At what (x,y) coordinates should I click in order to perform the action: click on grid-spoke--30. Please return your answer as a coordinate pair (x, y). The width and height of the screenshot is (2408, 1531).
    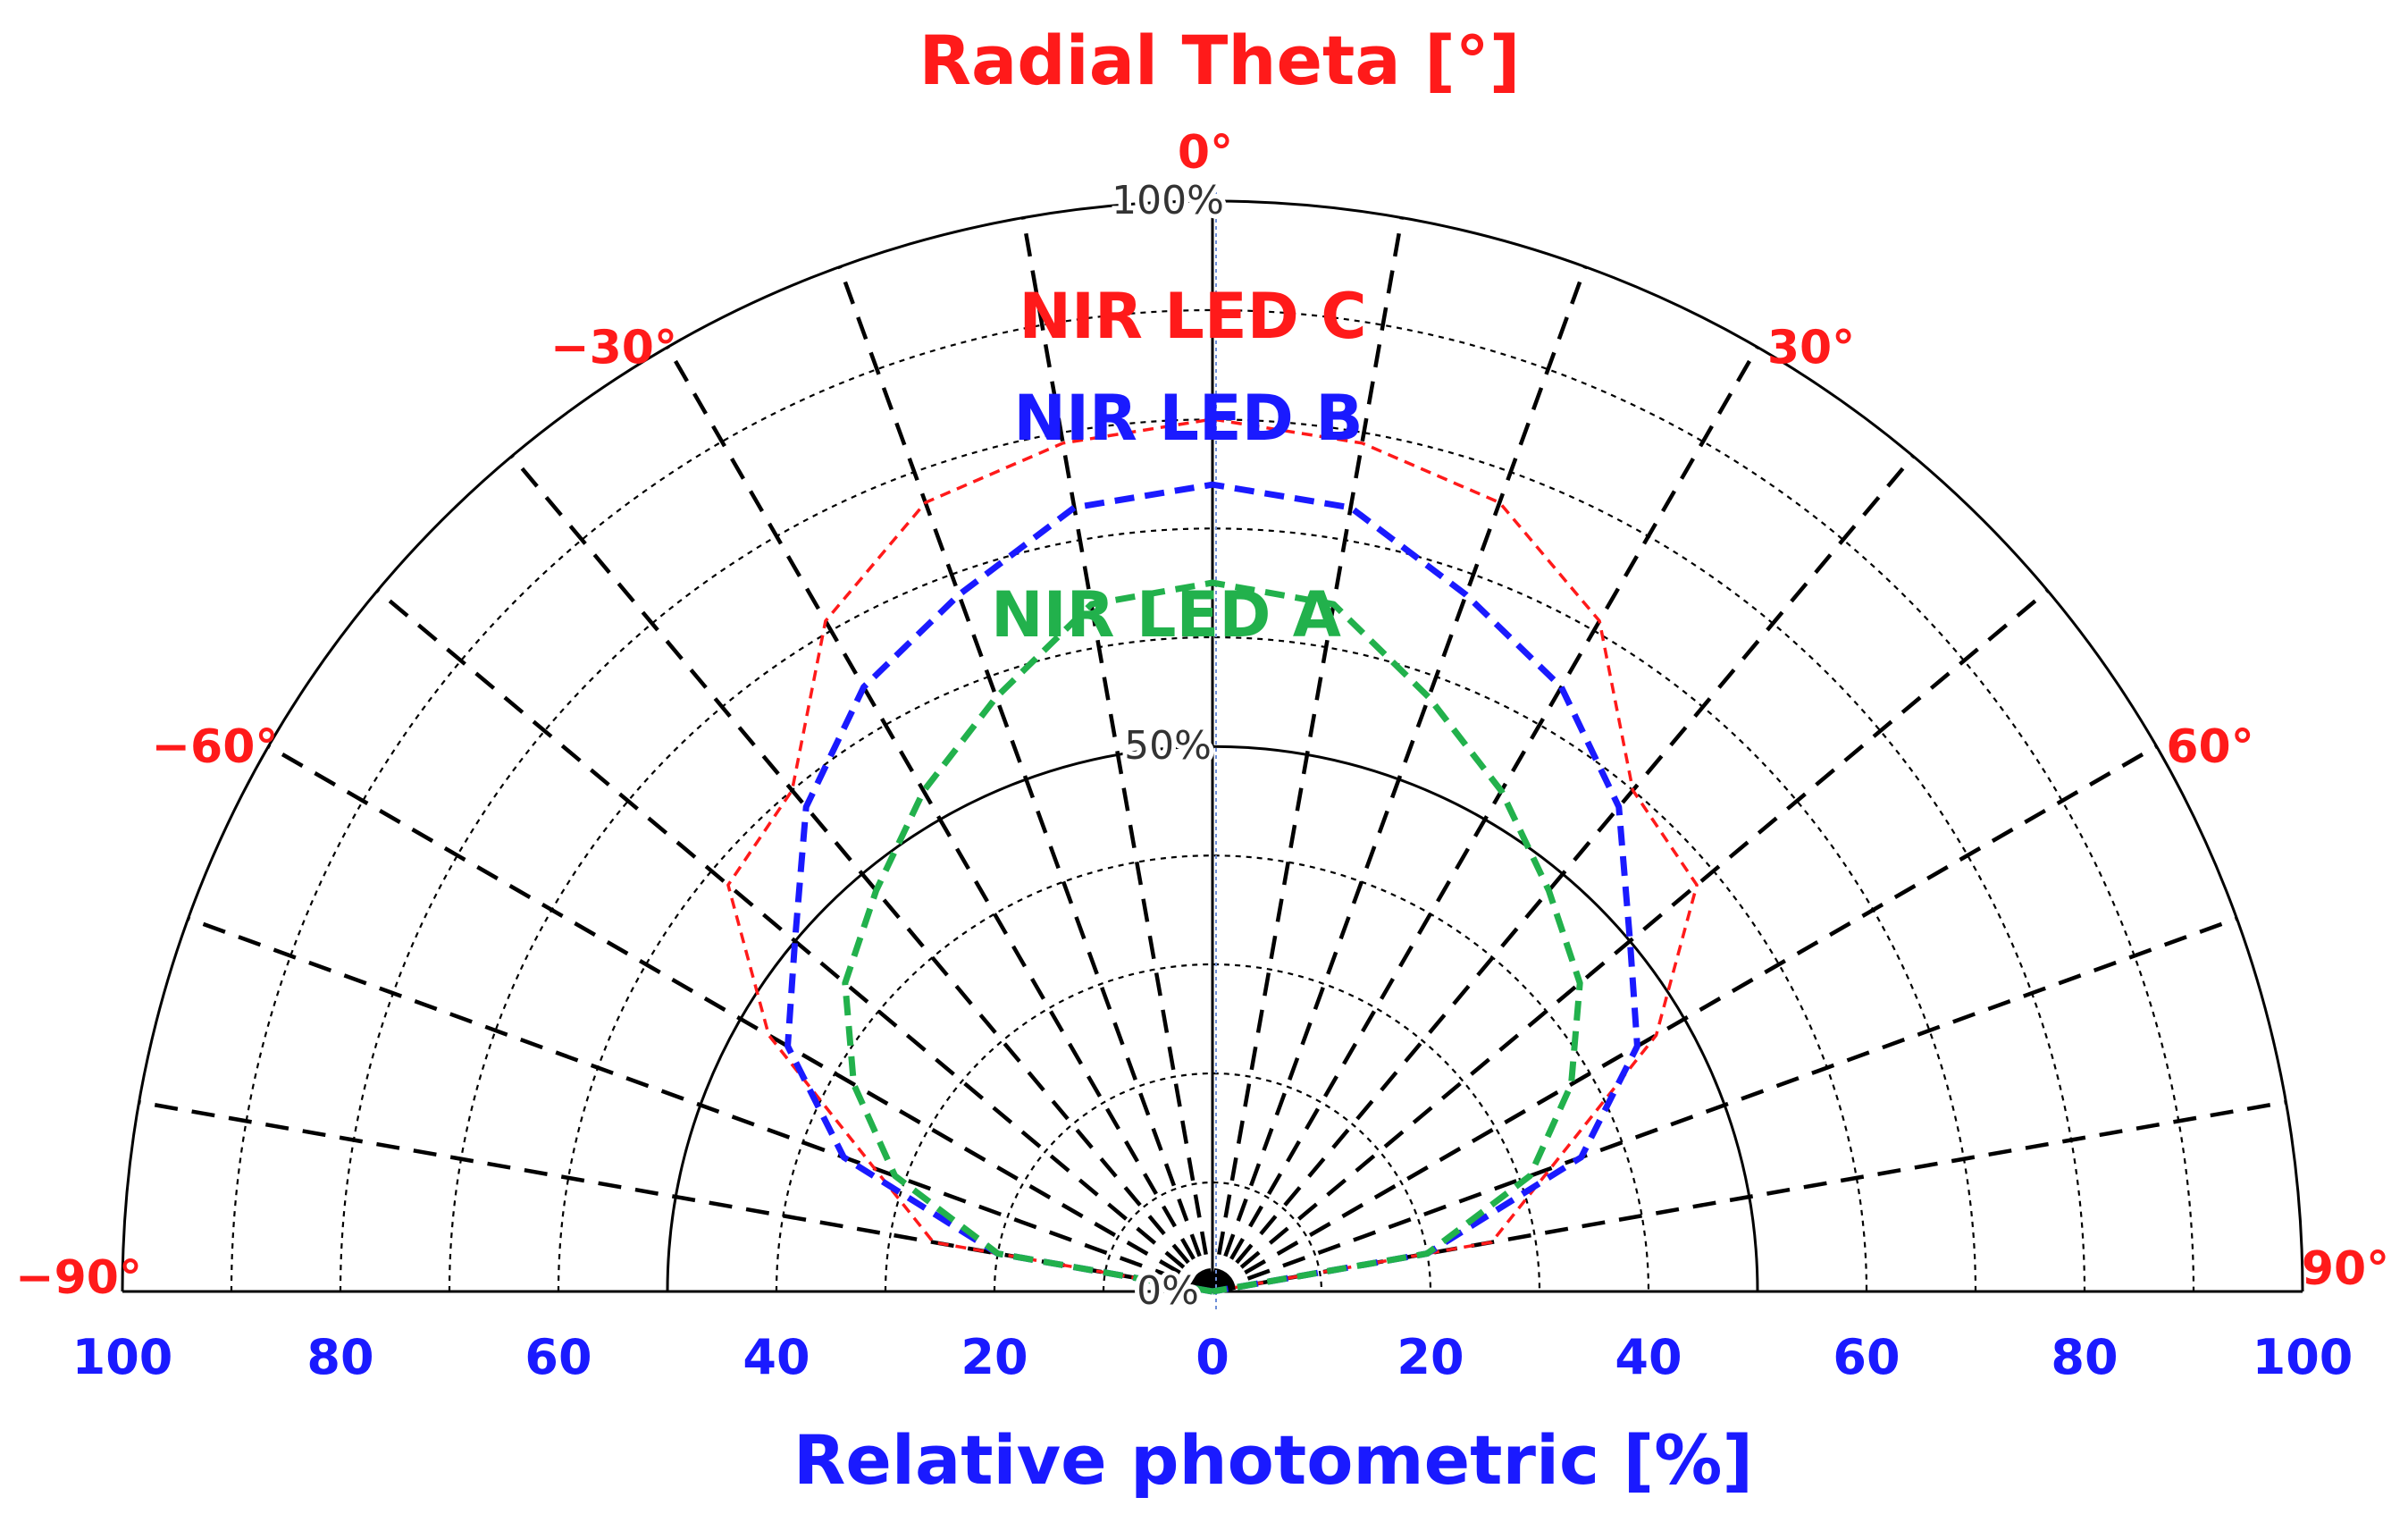
    Looking at the image, I should click on (940, 820).